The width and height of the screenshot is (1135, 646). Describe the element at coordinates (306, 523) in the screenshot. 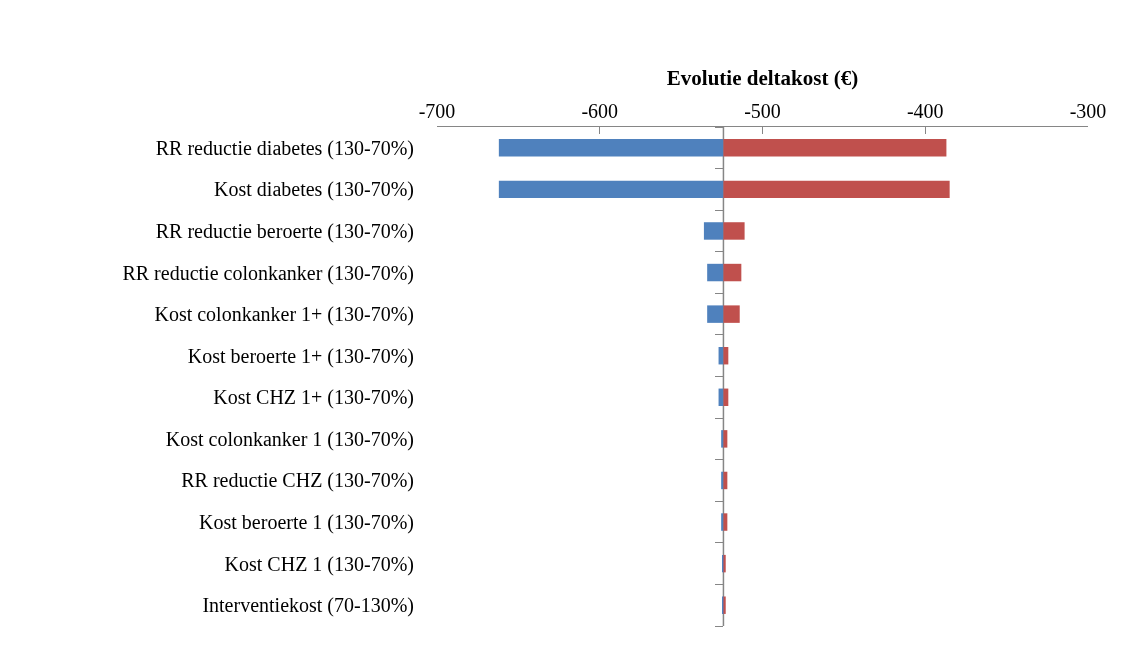

I see `y-tick-label: Kost beroerte 1 (130-70%)` at that location.